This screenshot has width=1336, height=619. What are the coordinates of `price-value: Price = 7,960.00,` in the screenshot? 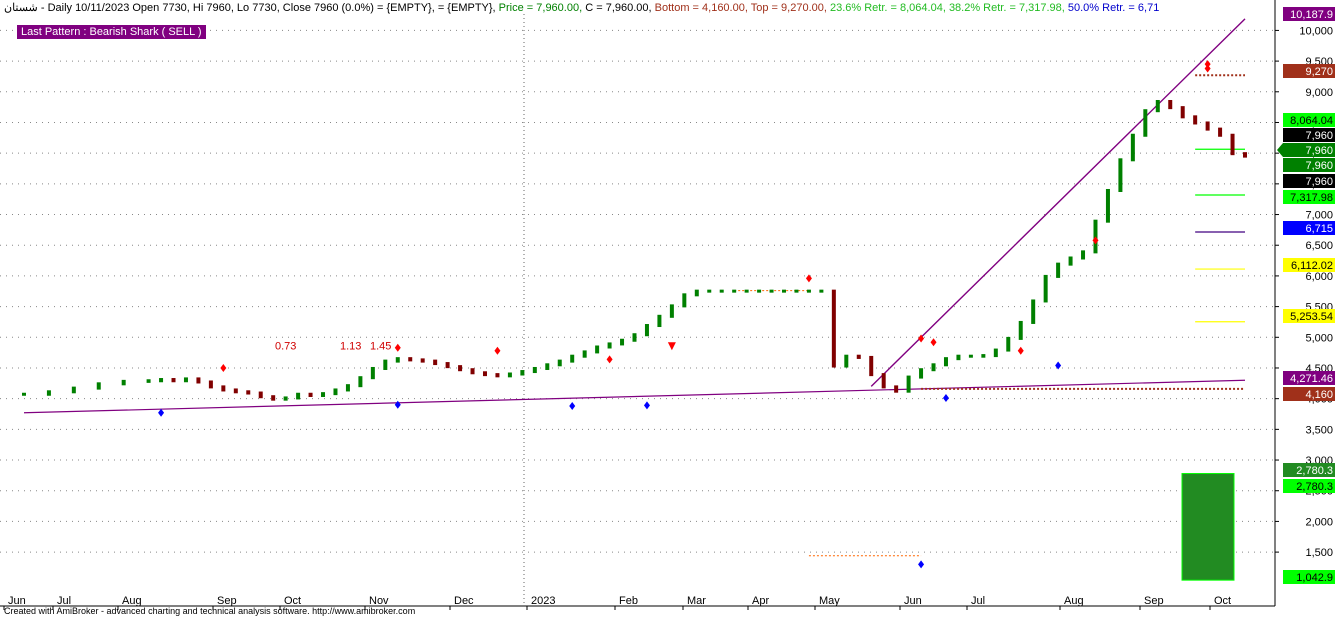 It's located at (540, 8).